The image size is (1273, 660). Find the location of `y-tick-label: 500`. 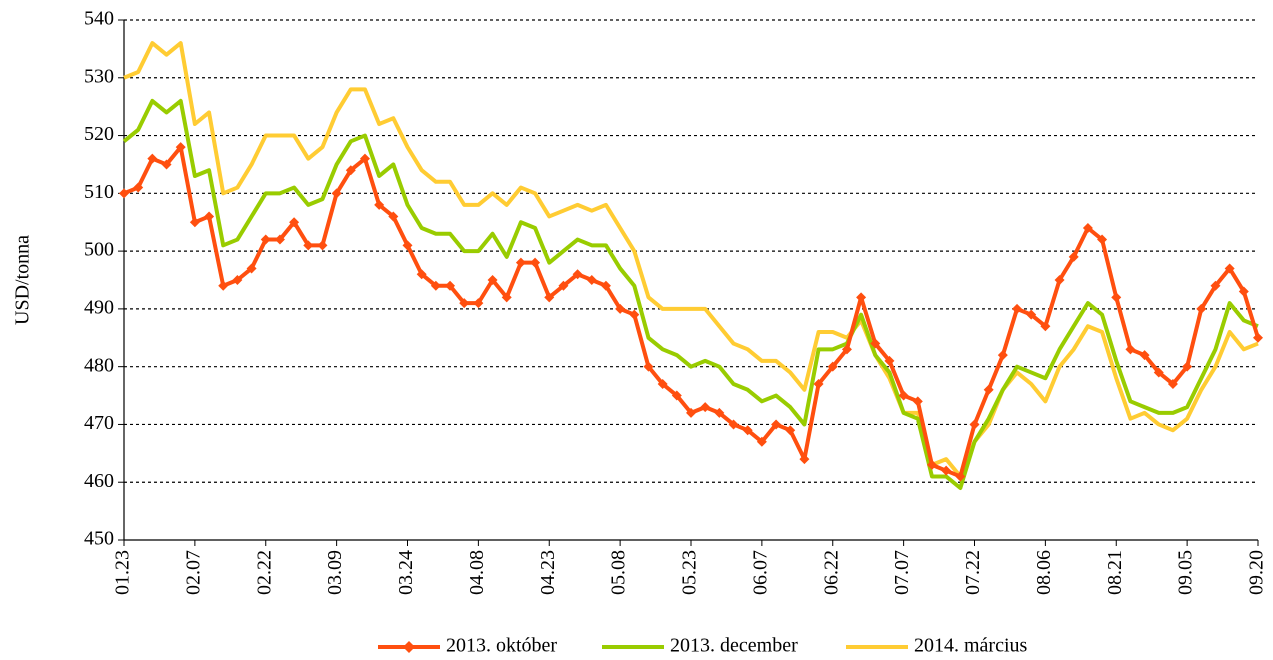

y-tick-label: 500 is located at coordinates (99, 250).